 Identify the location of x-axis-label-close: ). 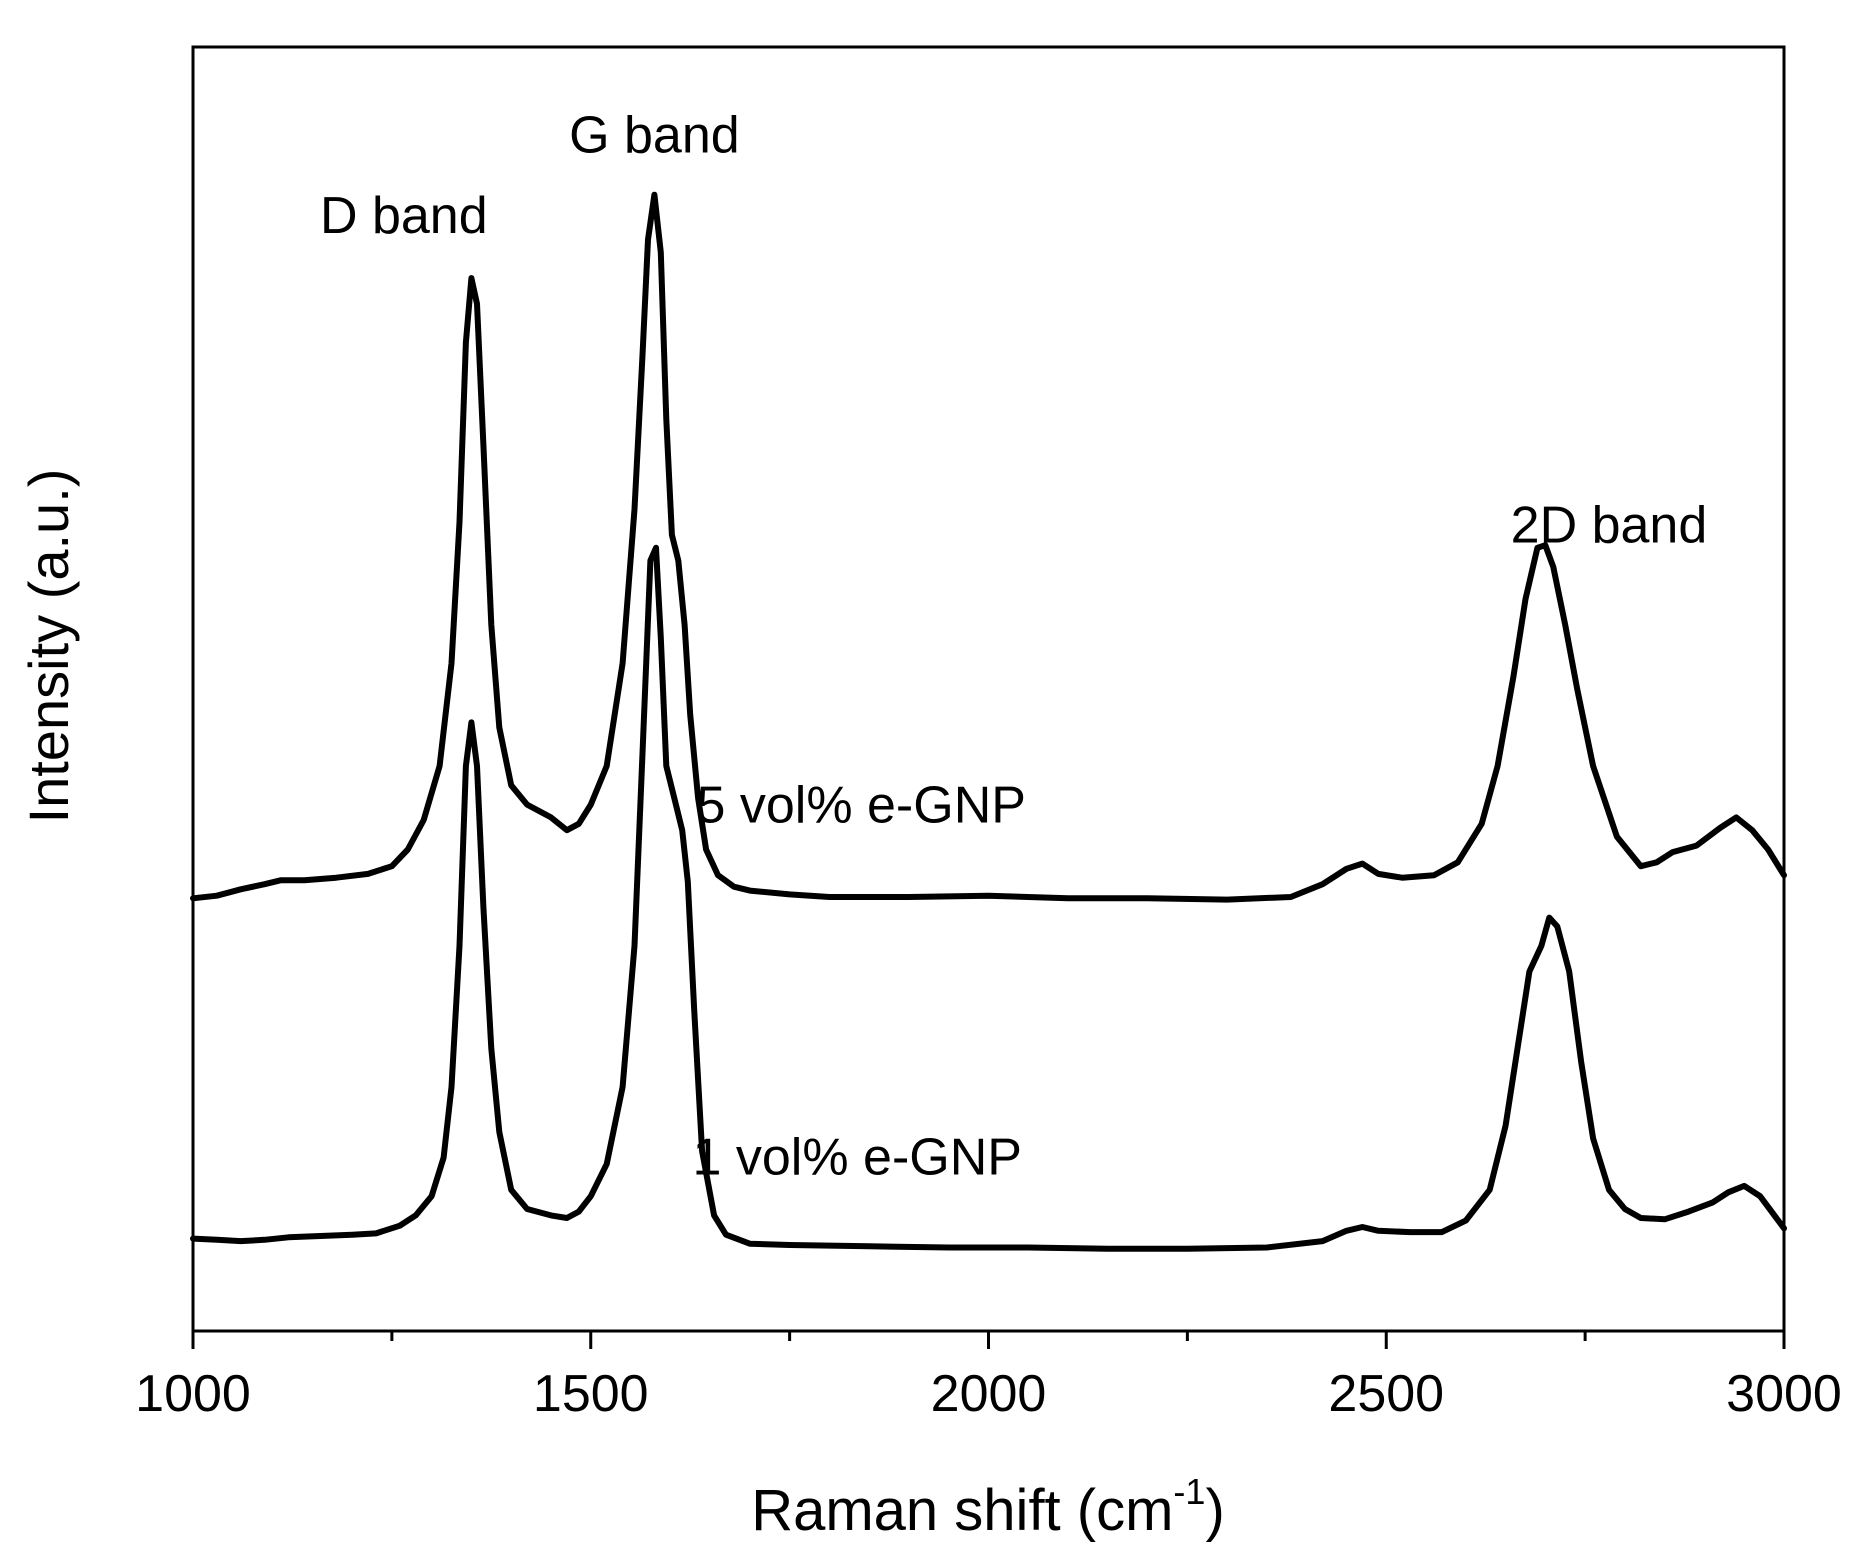
(1214, 1510).